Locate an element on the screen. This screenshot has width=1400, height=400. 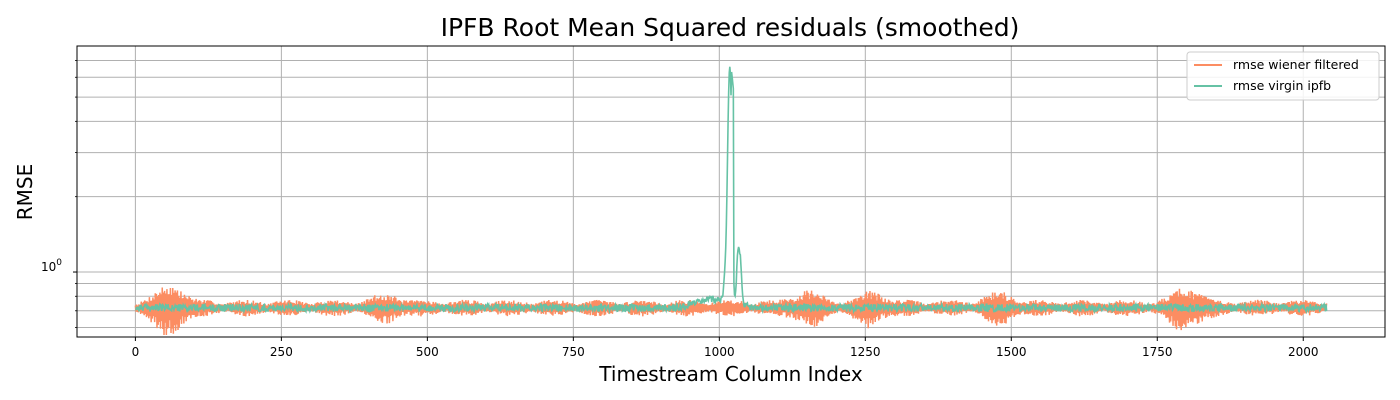
x-axis: 0 250 500 750 1000 1250 1500 1750 2000 is located at coordinates (725, 348).